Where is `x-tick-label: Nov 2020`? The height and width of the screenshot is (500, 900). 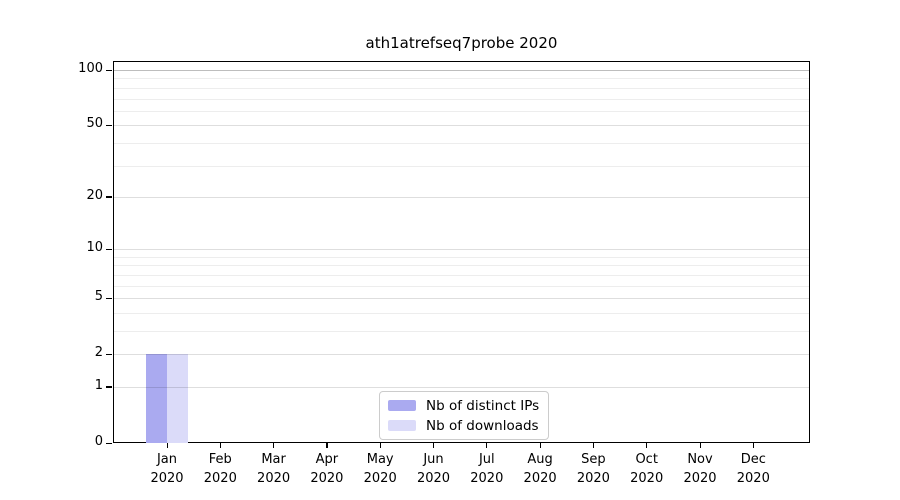
x-tick-label: Nov 2020 is located at coordinates (700, 469).